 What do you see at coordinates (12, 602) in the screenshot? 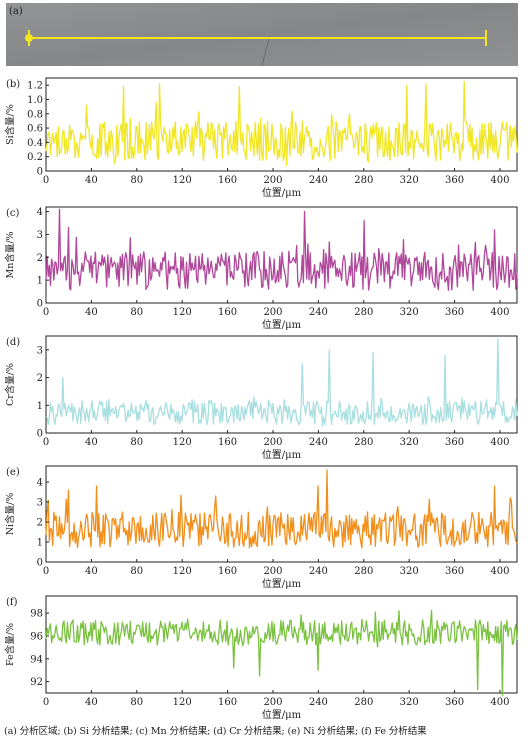
I see `panel-label: (f)` at bounding box center [12, 602].